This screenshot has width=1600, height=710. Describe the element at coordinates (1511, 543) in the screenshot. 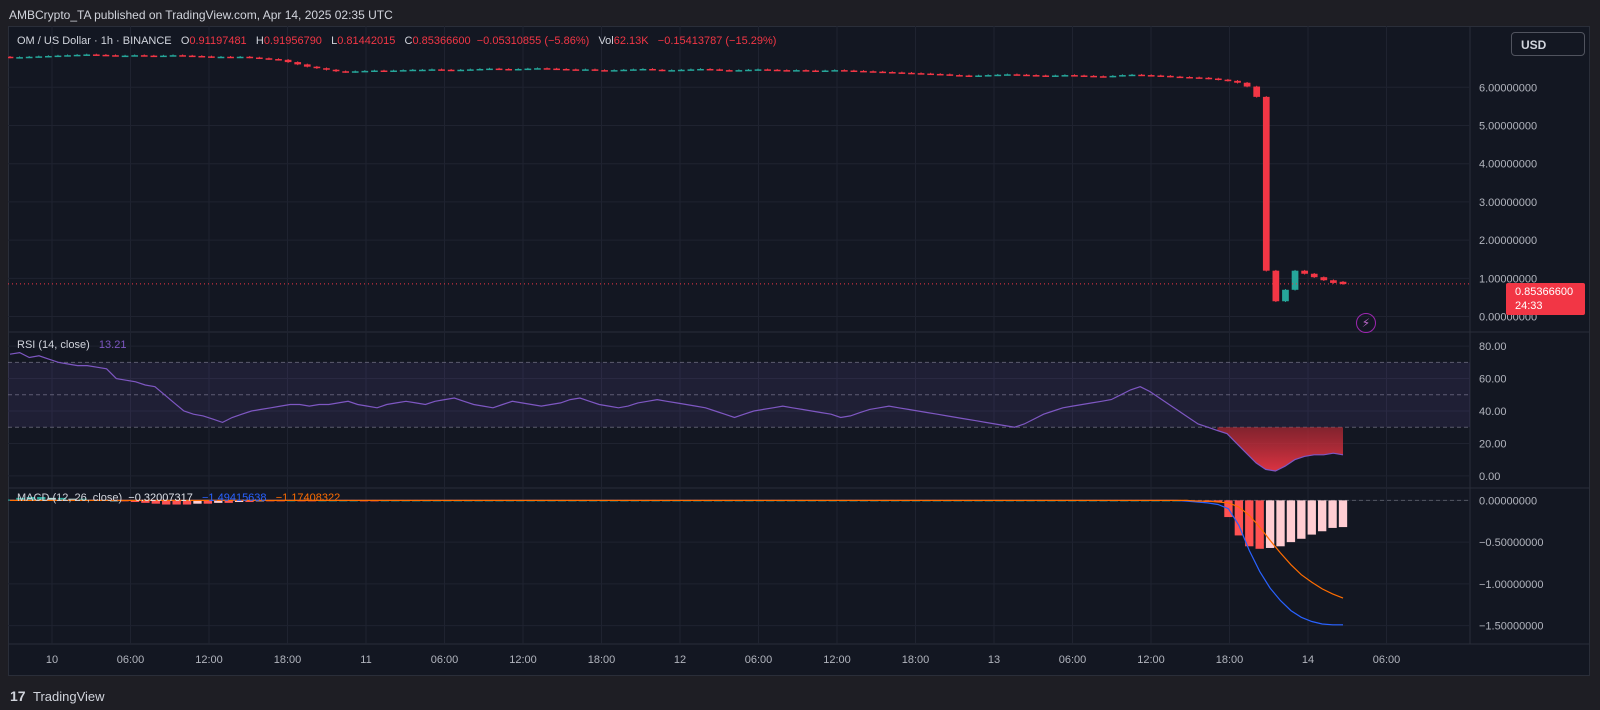

I see `macd-tick-label: −0.50000000` at that location.